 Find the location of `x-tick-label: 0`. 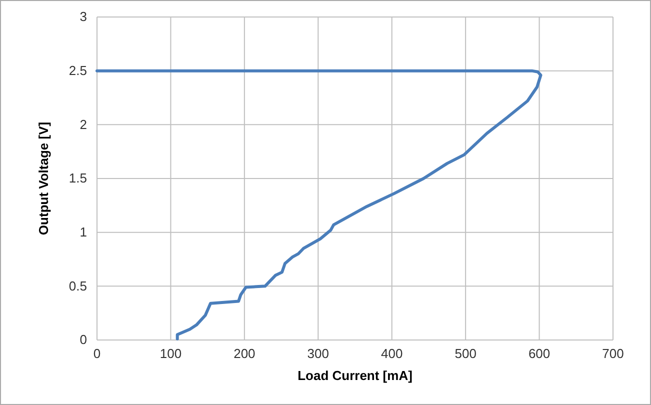

x-tick-label: 0 is located at coordinates (97, 354).